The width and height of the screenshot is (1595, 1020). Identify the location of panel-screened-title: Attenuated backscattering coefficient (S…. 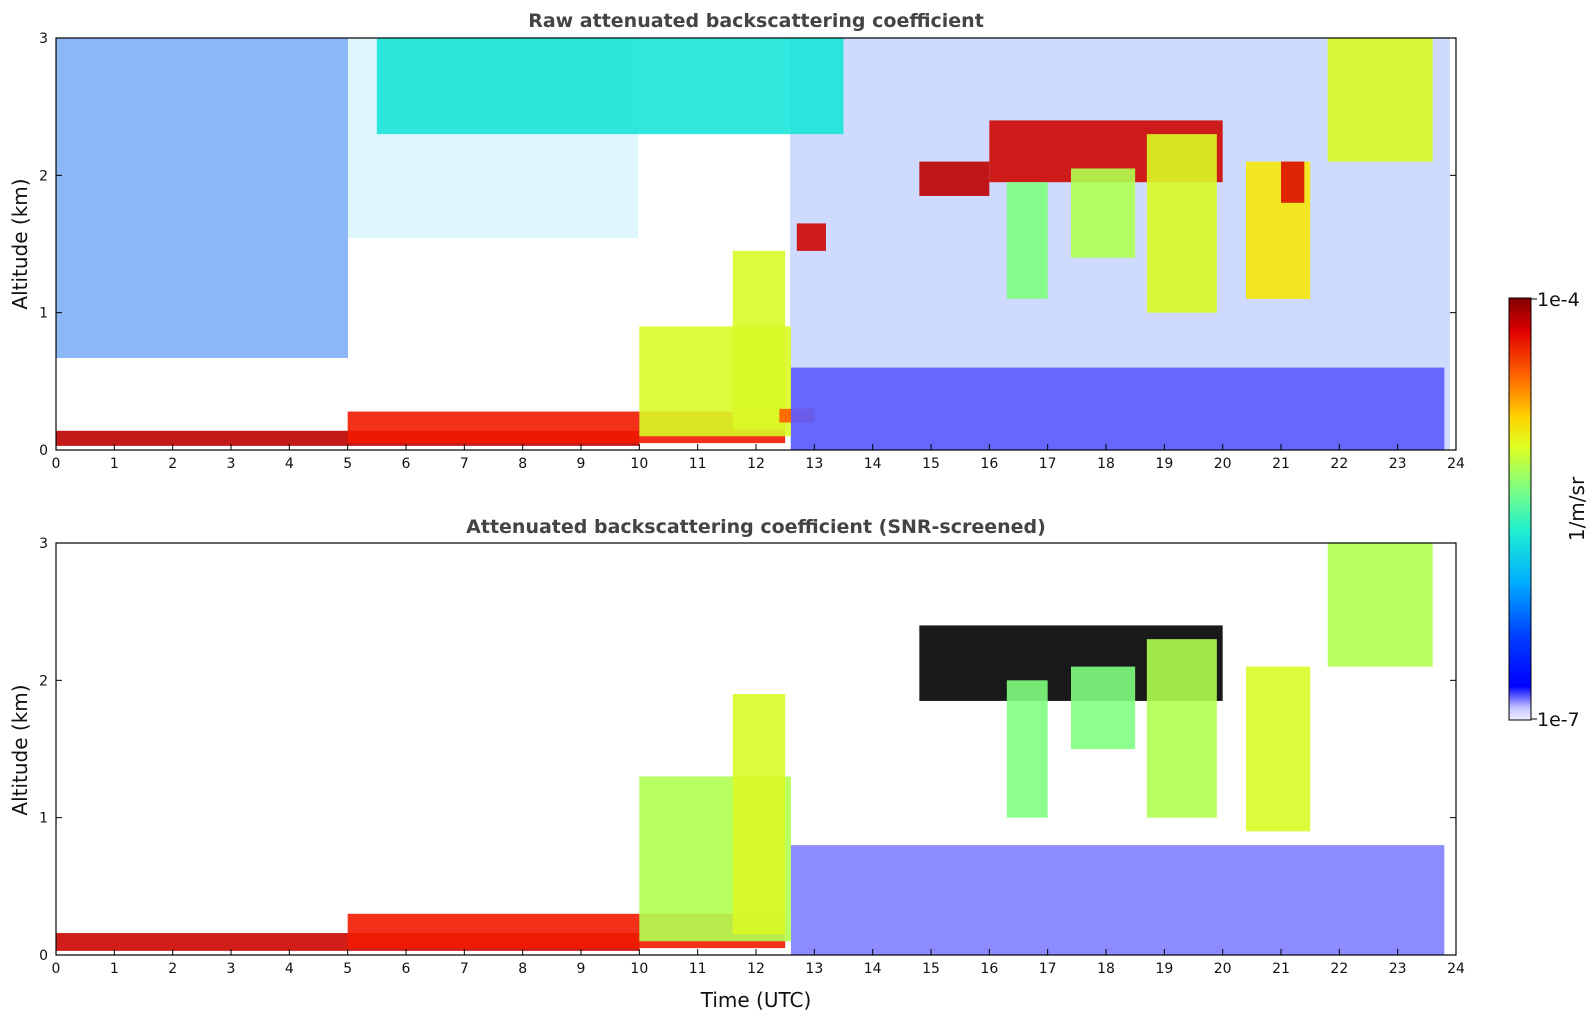
(756, 527).